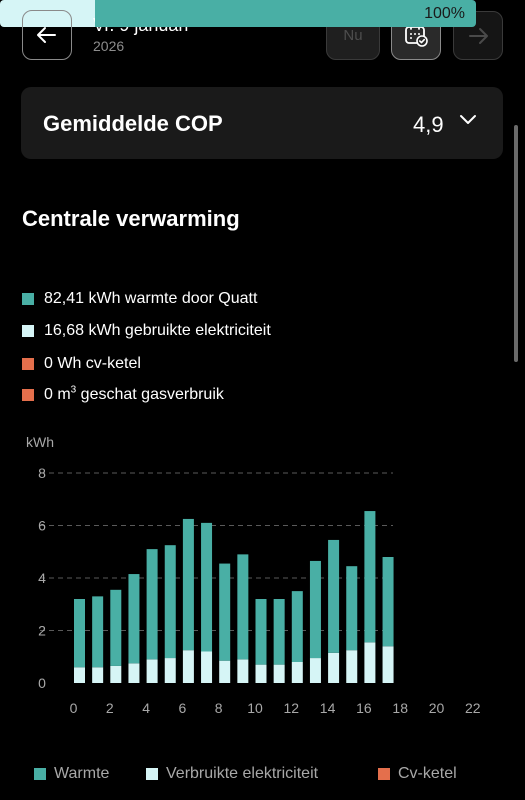 The height and width of the screenshot is (800, 525). Describe the element at coordinates (57, 394) in the screenshot. I see `gas-prefix: 0 m` at that location.